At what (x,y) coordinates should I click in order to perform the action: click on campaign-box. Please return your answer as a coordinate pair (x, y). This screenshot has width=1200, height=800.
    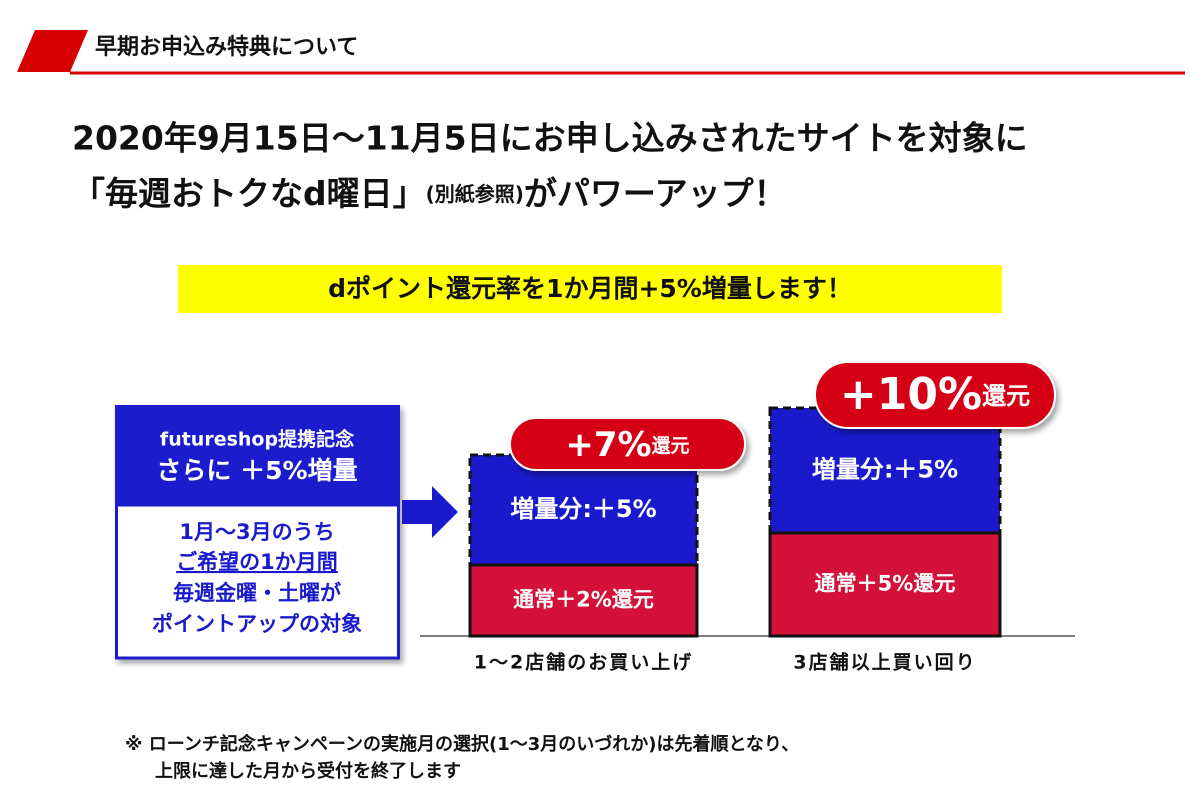
    Looking at the image, I should click on (257, 532).